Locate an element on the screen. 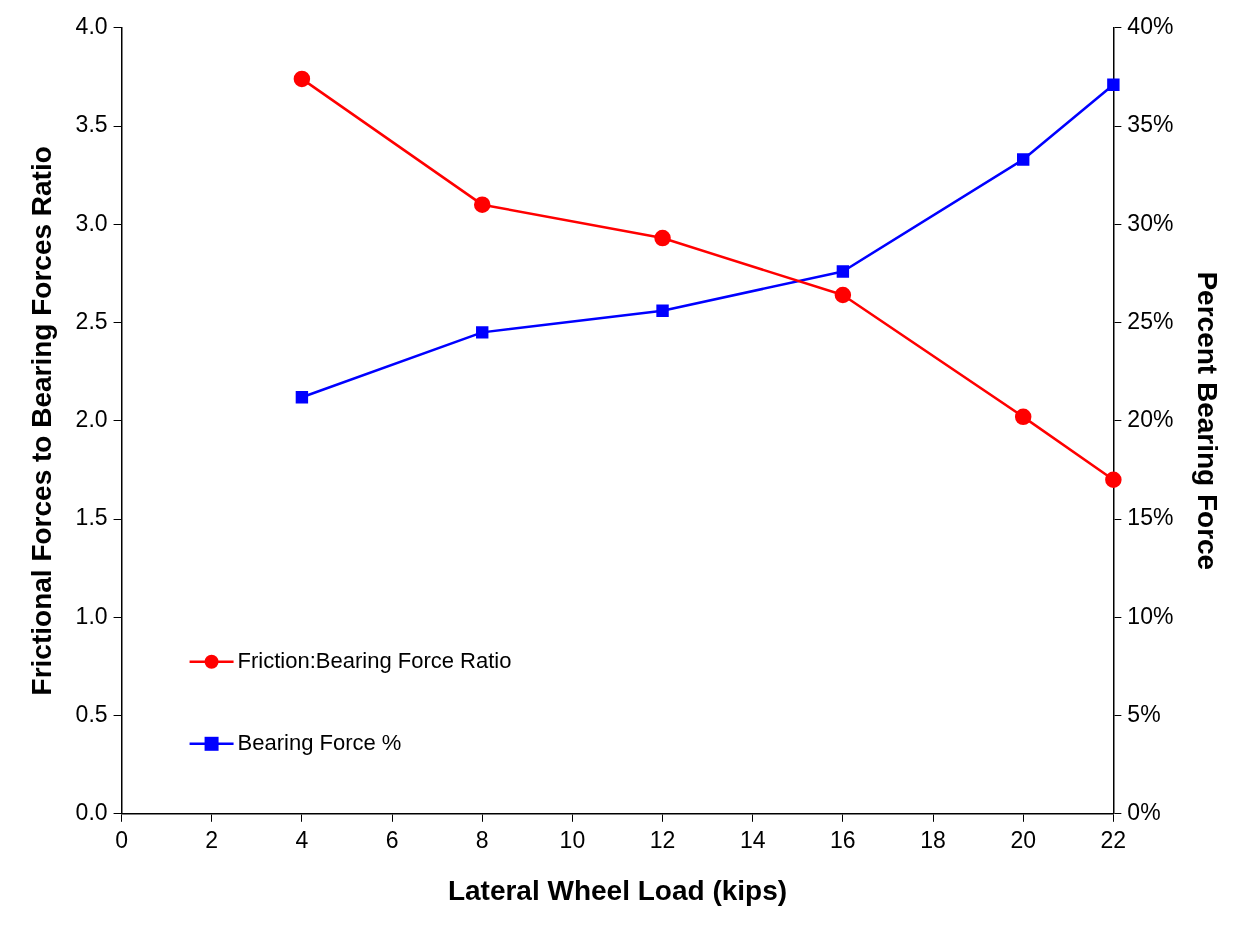 This screenshot has width=1251, height=931. y2-axis-title: Percent Bearing Force is located at coordinates (1208, 421).